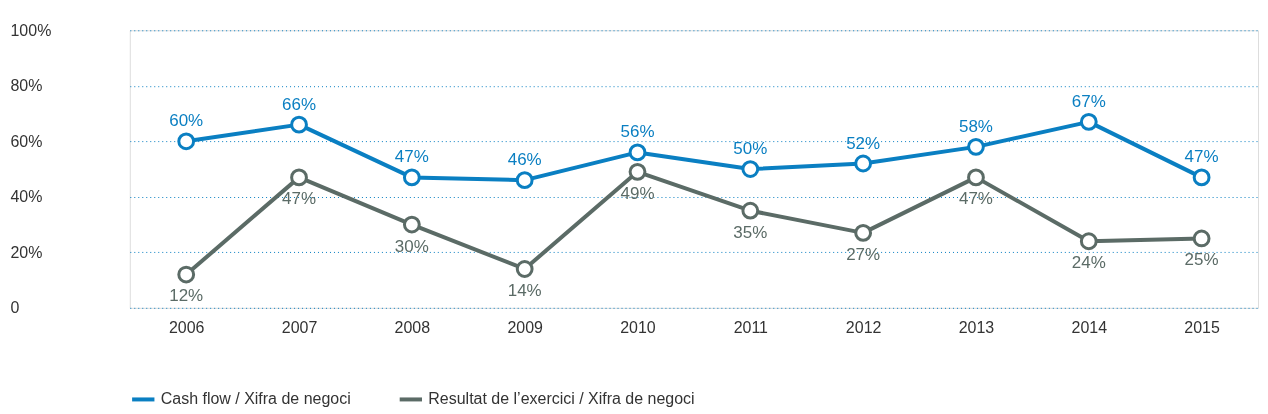 The image size is (1268, 414). Describe the element at coordinates (1089, 328) in the screenshot. I see `x-tick-label: 2014` at that location.